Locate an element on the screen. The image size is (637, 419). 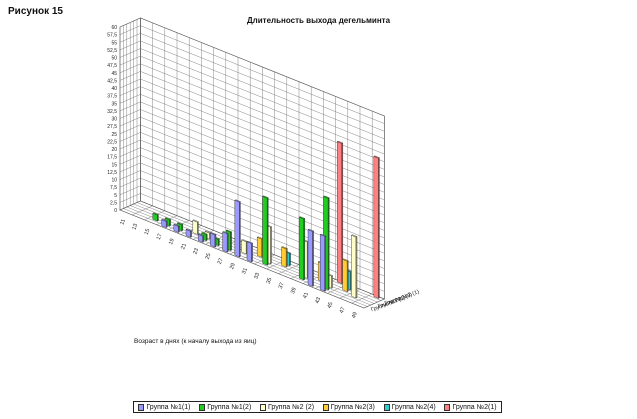
x-tick-label: 17 is located at coordinates (160, 237).